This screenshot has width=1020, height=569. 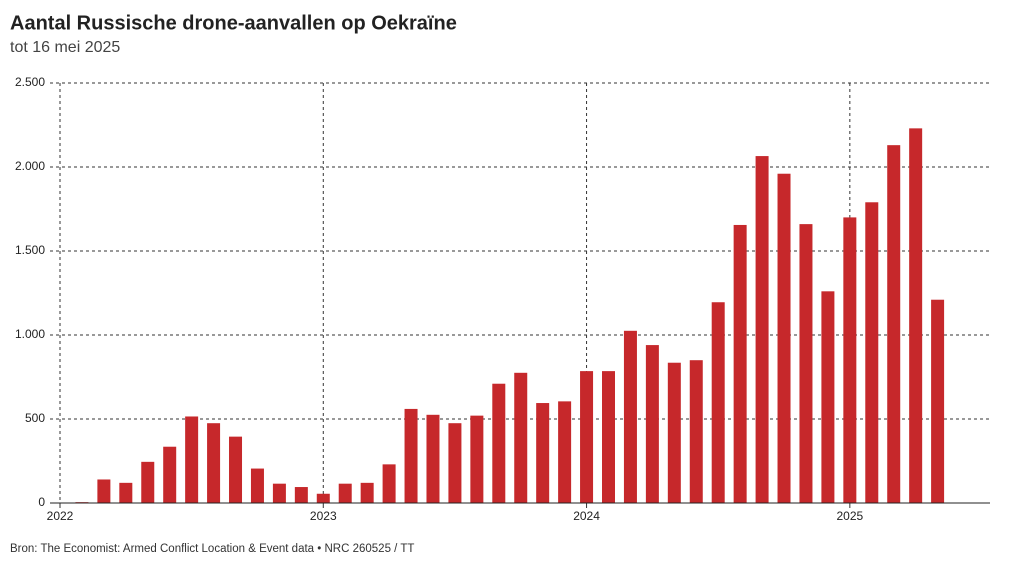 What do you see at coordinates (586, 516) in the screenshot?
I see `x-tick-label: 2024` at bounding box center [586, 516].